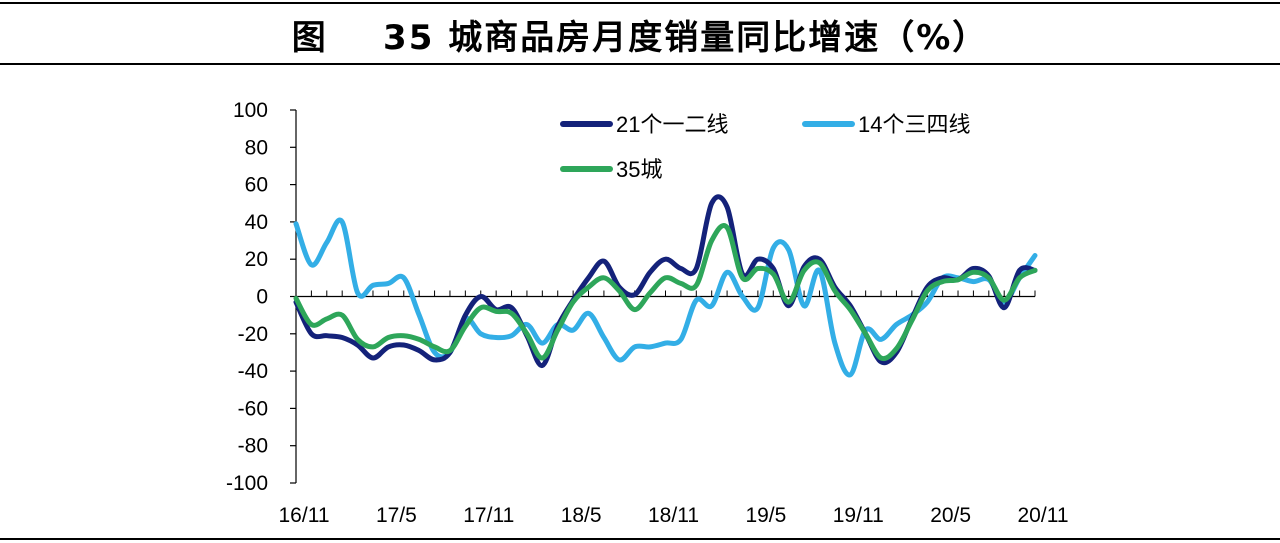 The width and height of the screenshot is (1280, 543). What do you see at coordinates (640, 38) in the screenshot?
I see `chart-title: 图 35 城商品房月度销量同比增速（%）` at bounding box center [640, 38].